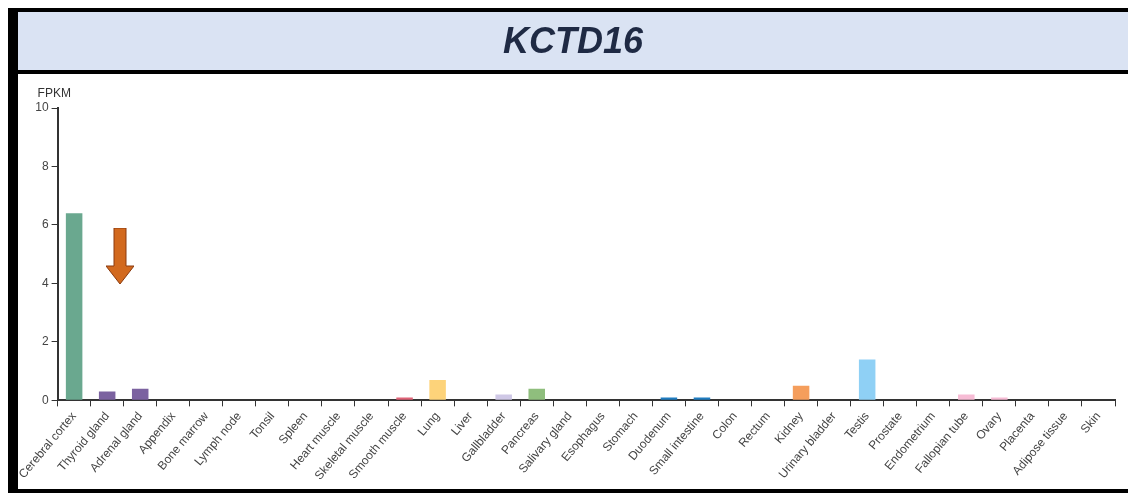  I want to click on chart-title: KCTD16, so click(573, 41).